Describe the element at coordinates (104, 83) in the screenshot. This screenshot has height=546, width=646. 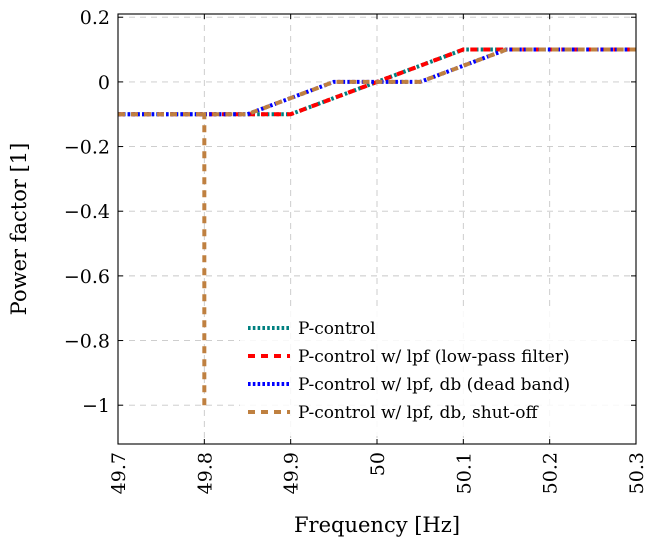
I see `y-tick-label: 0` at that location.